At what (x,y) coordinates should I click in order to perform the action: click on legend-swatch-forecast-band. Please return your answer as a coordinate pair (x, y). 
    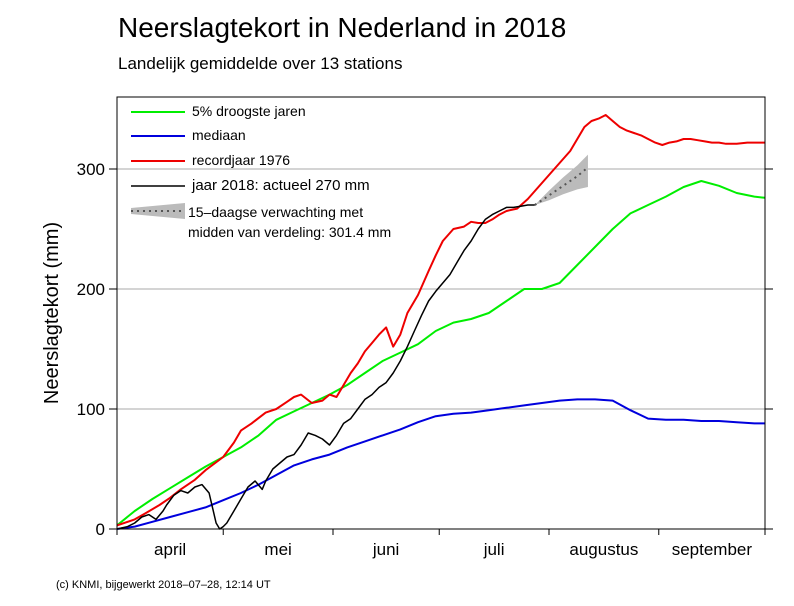
    Looking at the image, I should click on (158, 211).